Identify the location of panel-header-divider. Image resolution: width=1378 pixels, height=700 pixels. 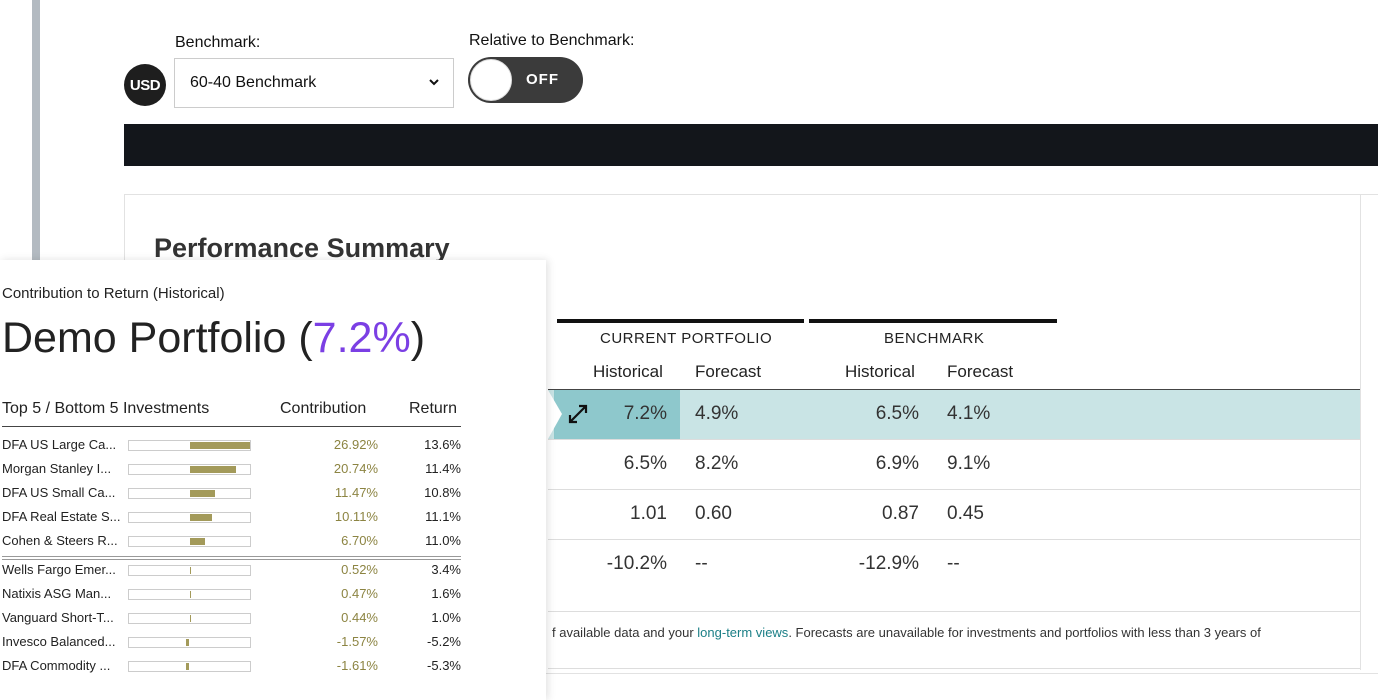
(231, 426).